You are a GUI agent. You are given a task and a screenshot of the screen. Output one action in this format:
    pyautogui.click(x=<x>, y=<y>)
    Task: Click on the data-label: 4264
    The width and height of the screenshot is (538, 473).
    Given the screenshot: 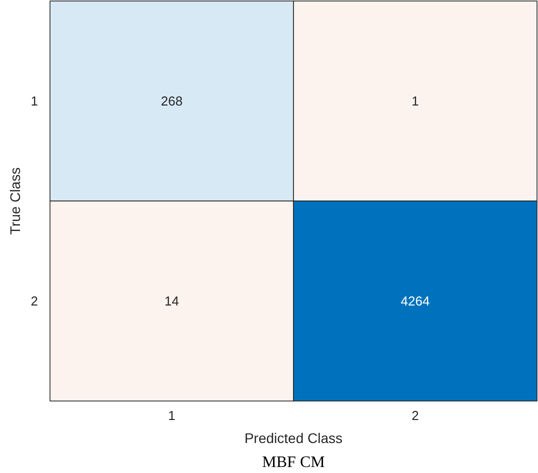 What is the action you would take?
    pyautogui.click(x=415, y=301)
    